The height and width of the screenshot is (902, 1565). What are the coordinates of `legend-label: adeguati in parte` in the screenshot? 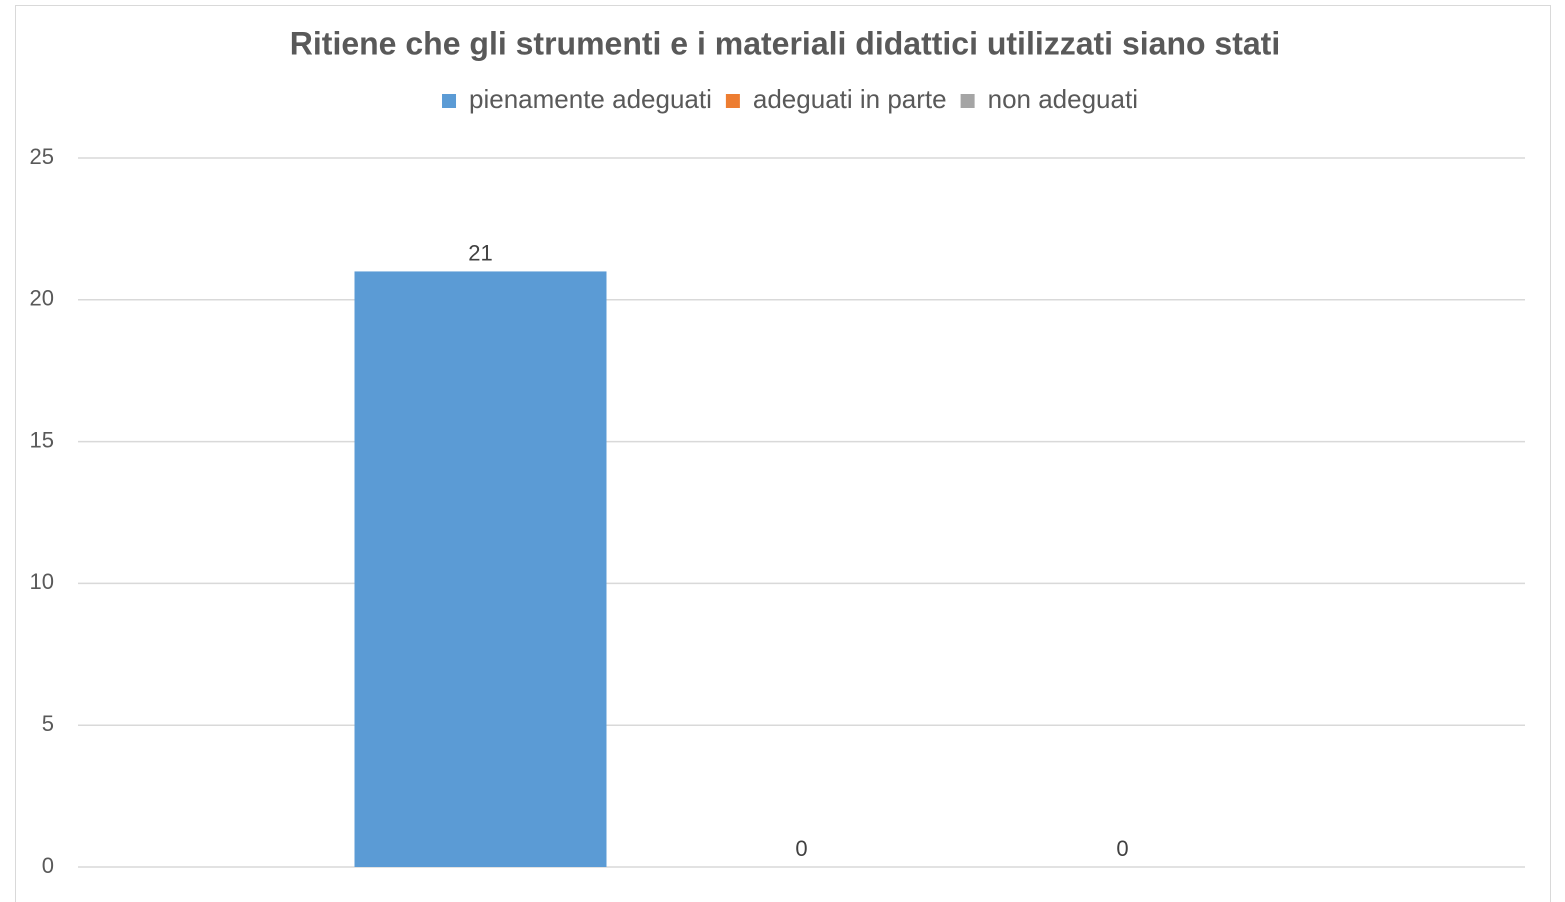 It's located at (850, 99).